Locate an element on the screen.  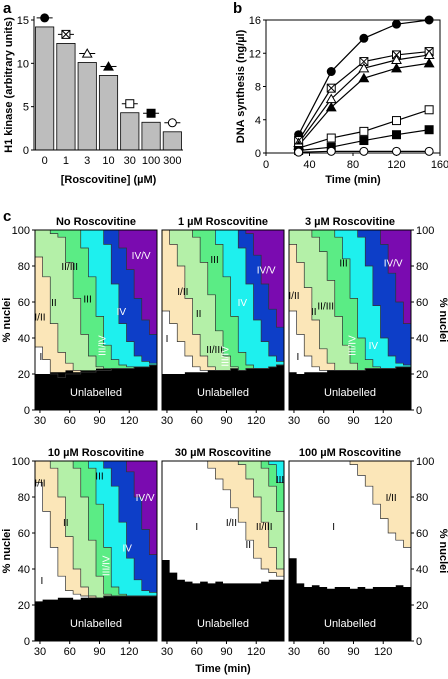
xtick-100: 100 is located at coordinates (151, 161).